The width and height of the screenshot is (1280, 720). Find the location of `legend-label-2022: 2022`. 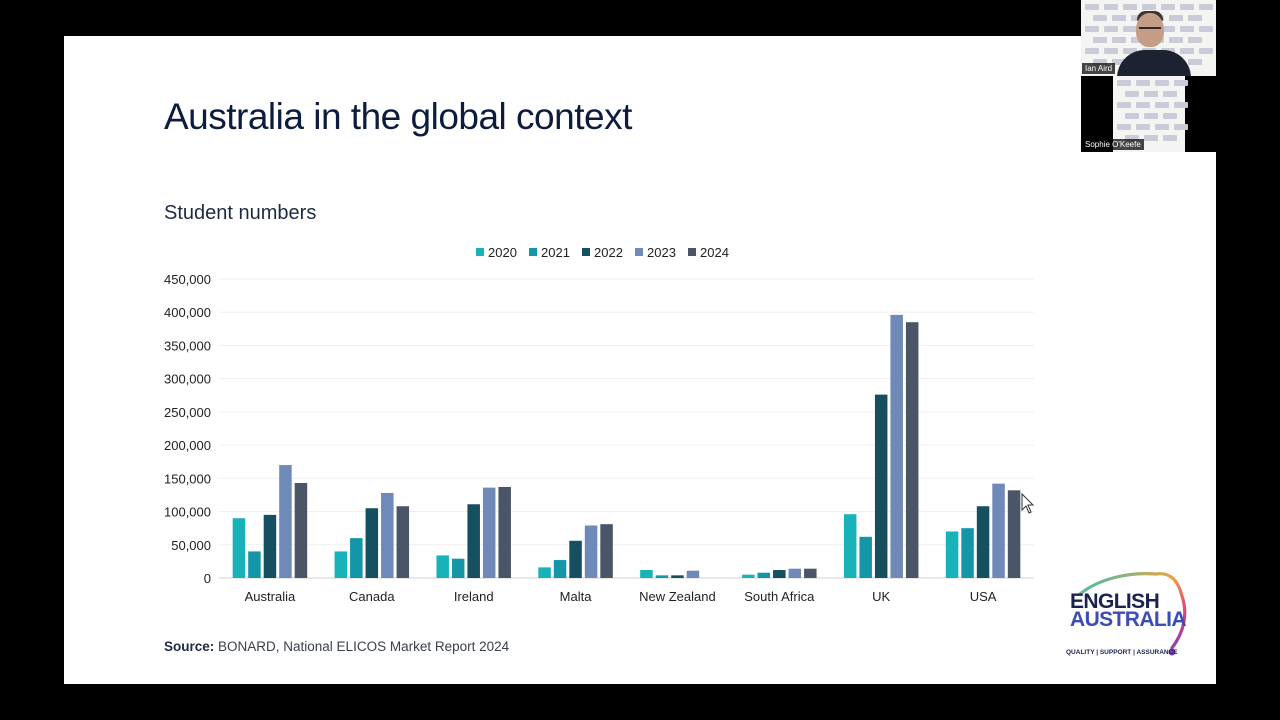

legend-label-2022: 2022 is located at coordinates (608, 252).